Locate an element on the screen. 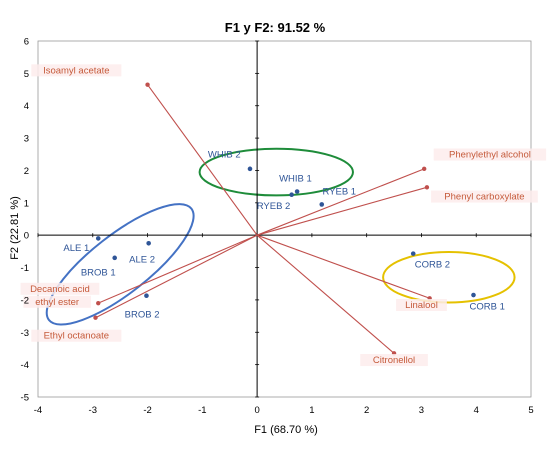 The width and height of the screenshot is (550, 458). variable-label: Decanoic acid is located at coordinates (60, 289).